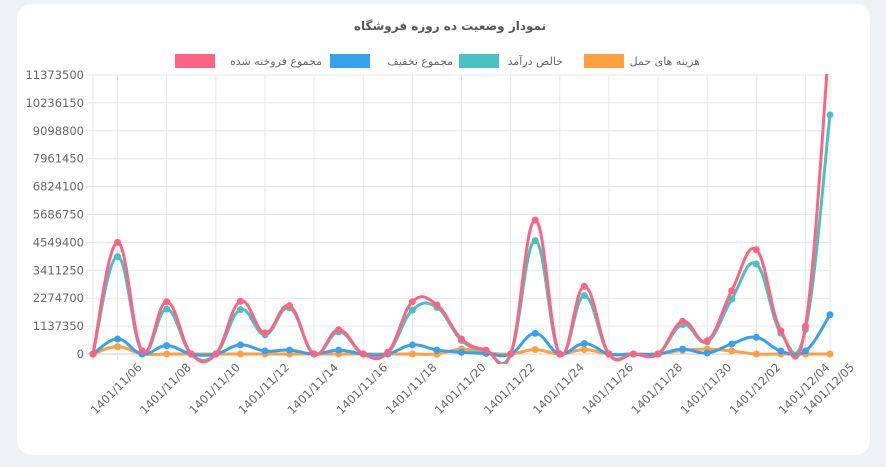  Describe the element at coordinates (58, 159) in the screenshot. I see `y-tick-label: 7961450` at that location.